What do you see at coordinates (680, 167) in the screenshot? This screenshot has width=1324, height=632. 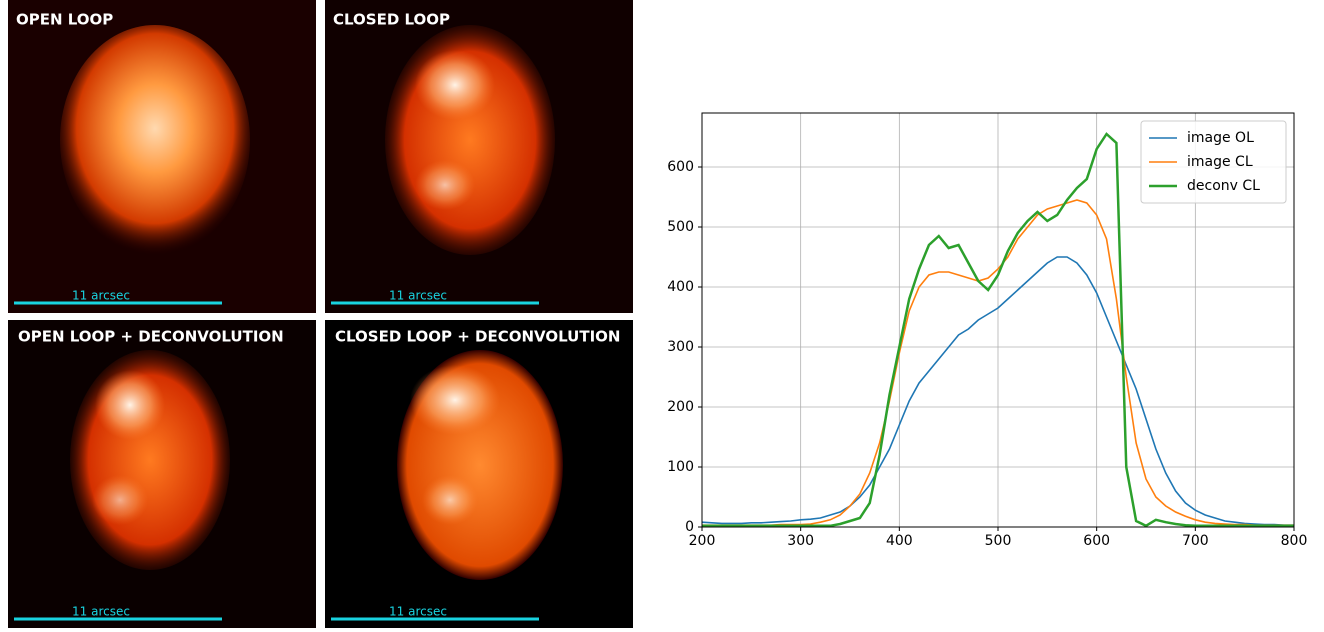 I see `y-tick-label: 600` at bounding box center [680, 167].